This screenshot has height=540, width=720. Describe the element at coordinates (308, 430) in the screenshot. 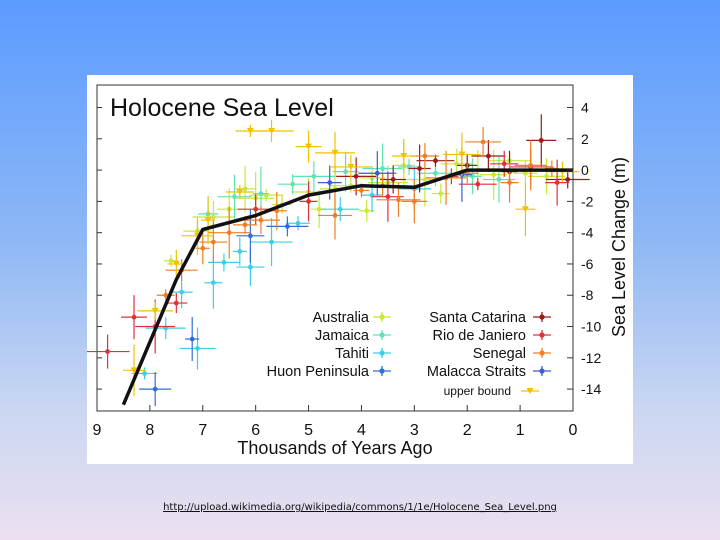

I see `x-tick-label: 5` at that location.